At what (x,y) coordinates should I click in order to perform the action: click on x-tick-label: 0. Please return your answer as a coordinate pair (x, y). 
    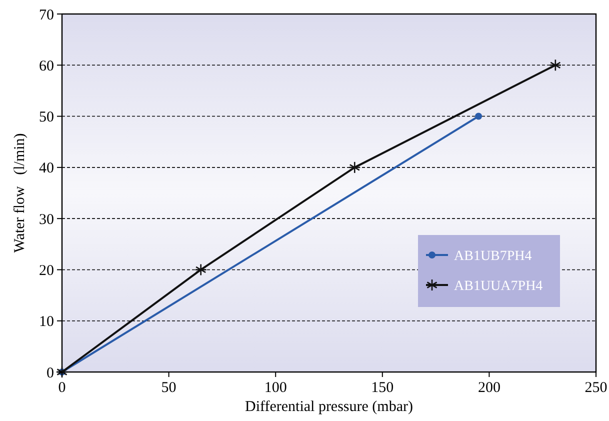
    Looking at the image, I should click on (62, 388).